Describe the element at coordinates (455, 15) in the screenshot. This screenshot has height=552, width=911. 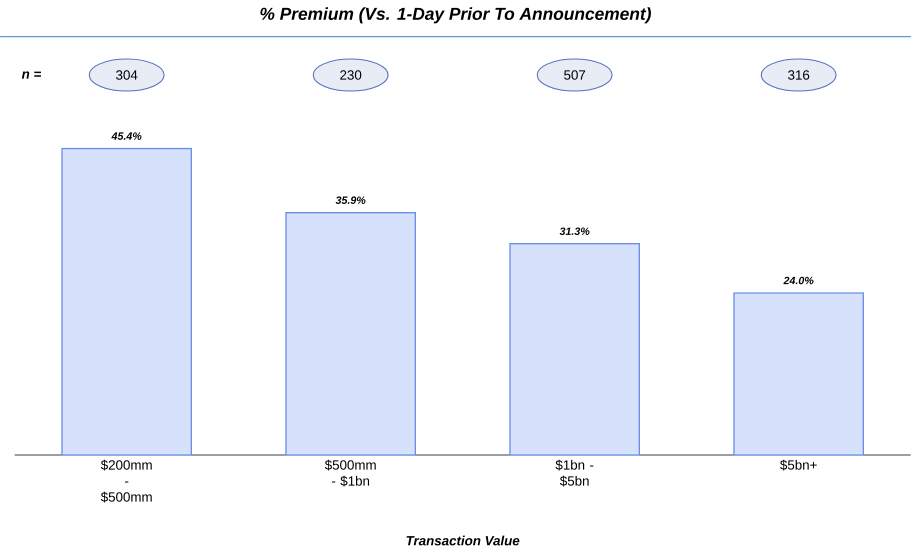
I see `chart-title: % Premium (Vs. 1-Day Prior To Announcement)` at that location.